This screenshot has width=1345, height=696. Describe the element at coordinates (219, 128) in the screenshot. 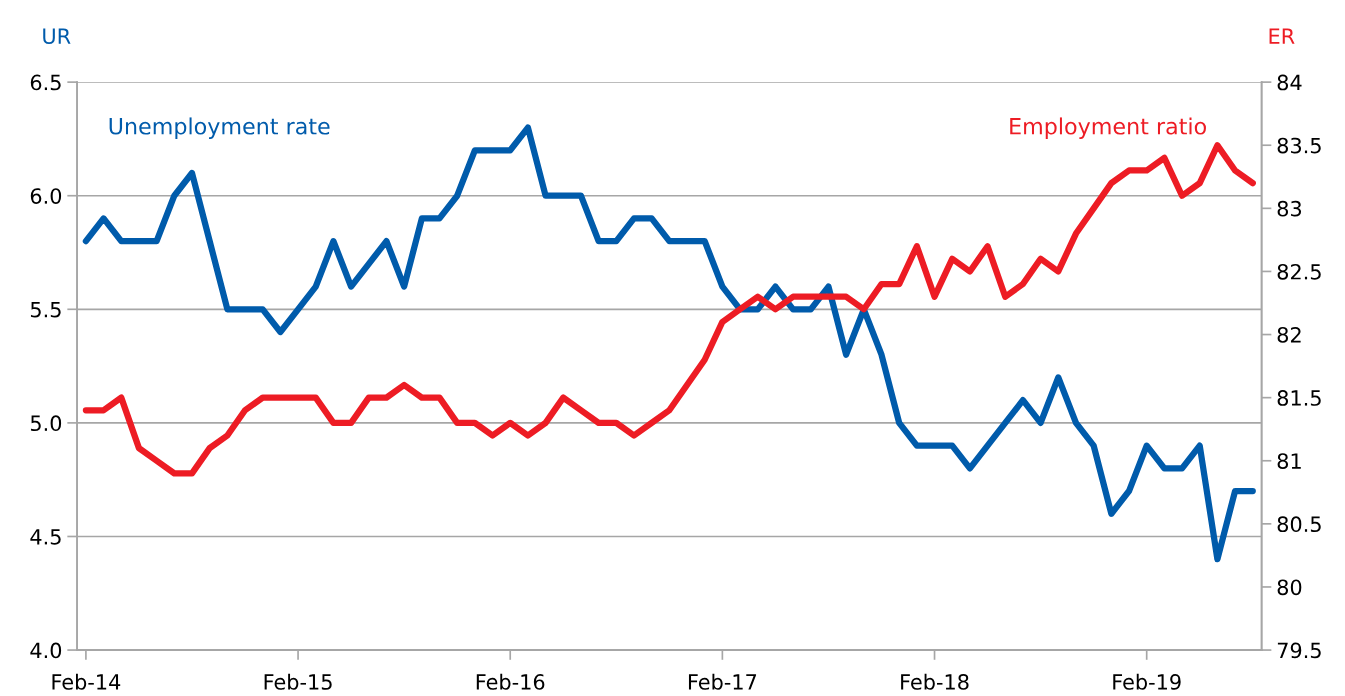

I see `text: Unemployment rate` at that location.